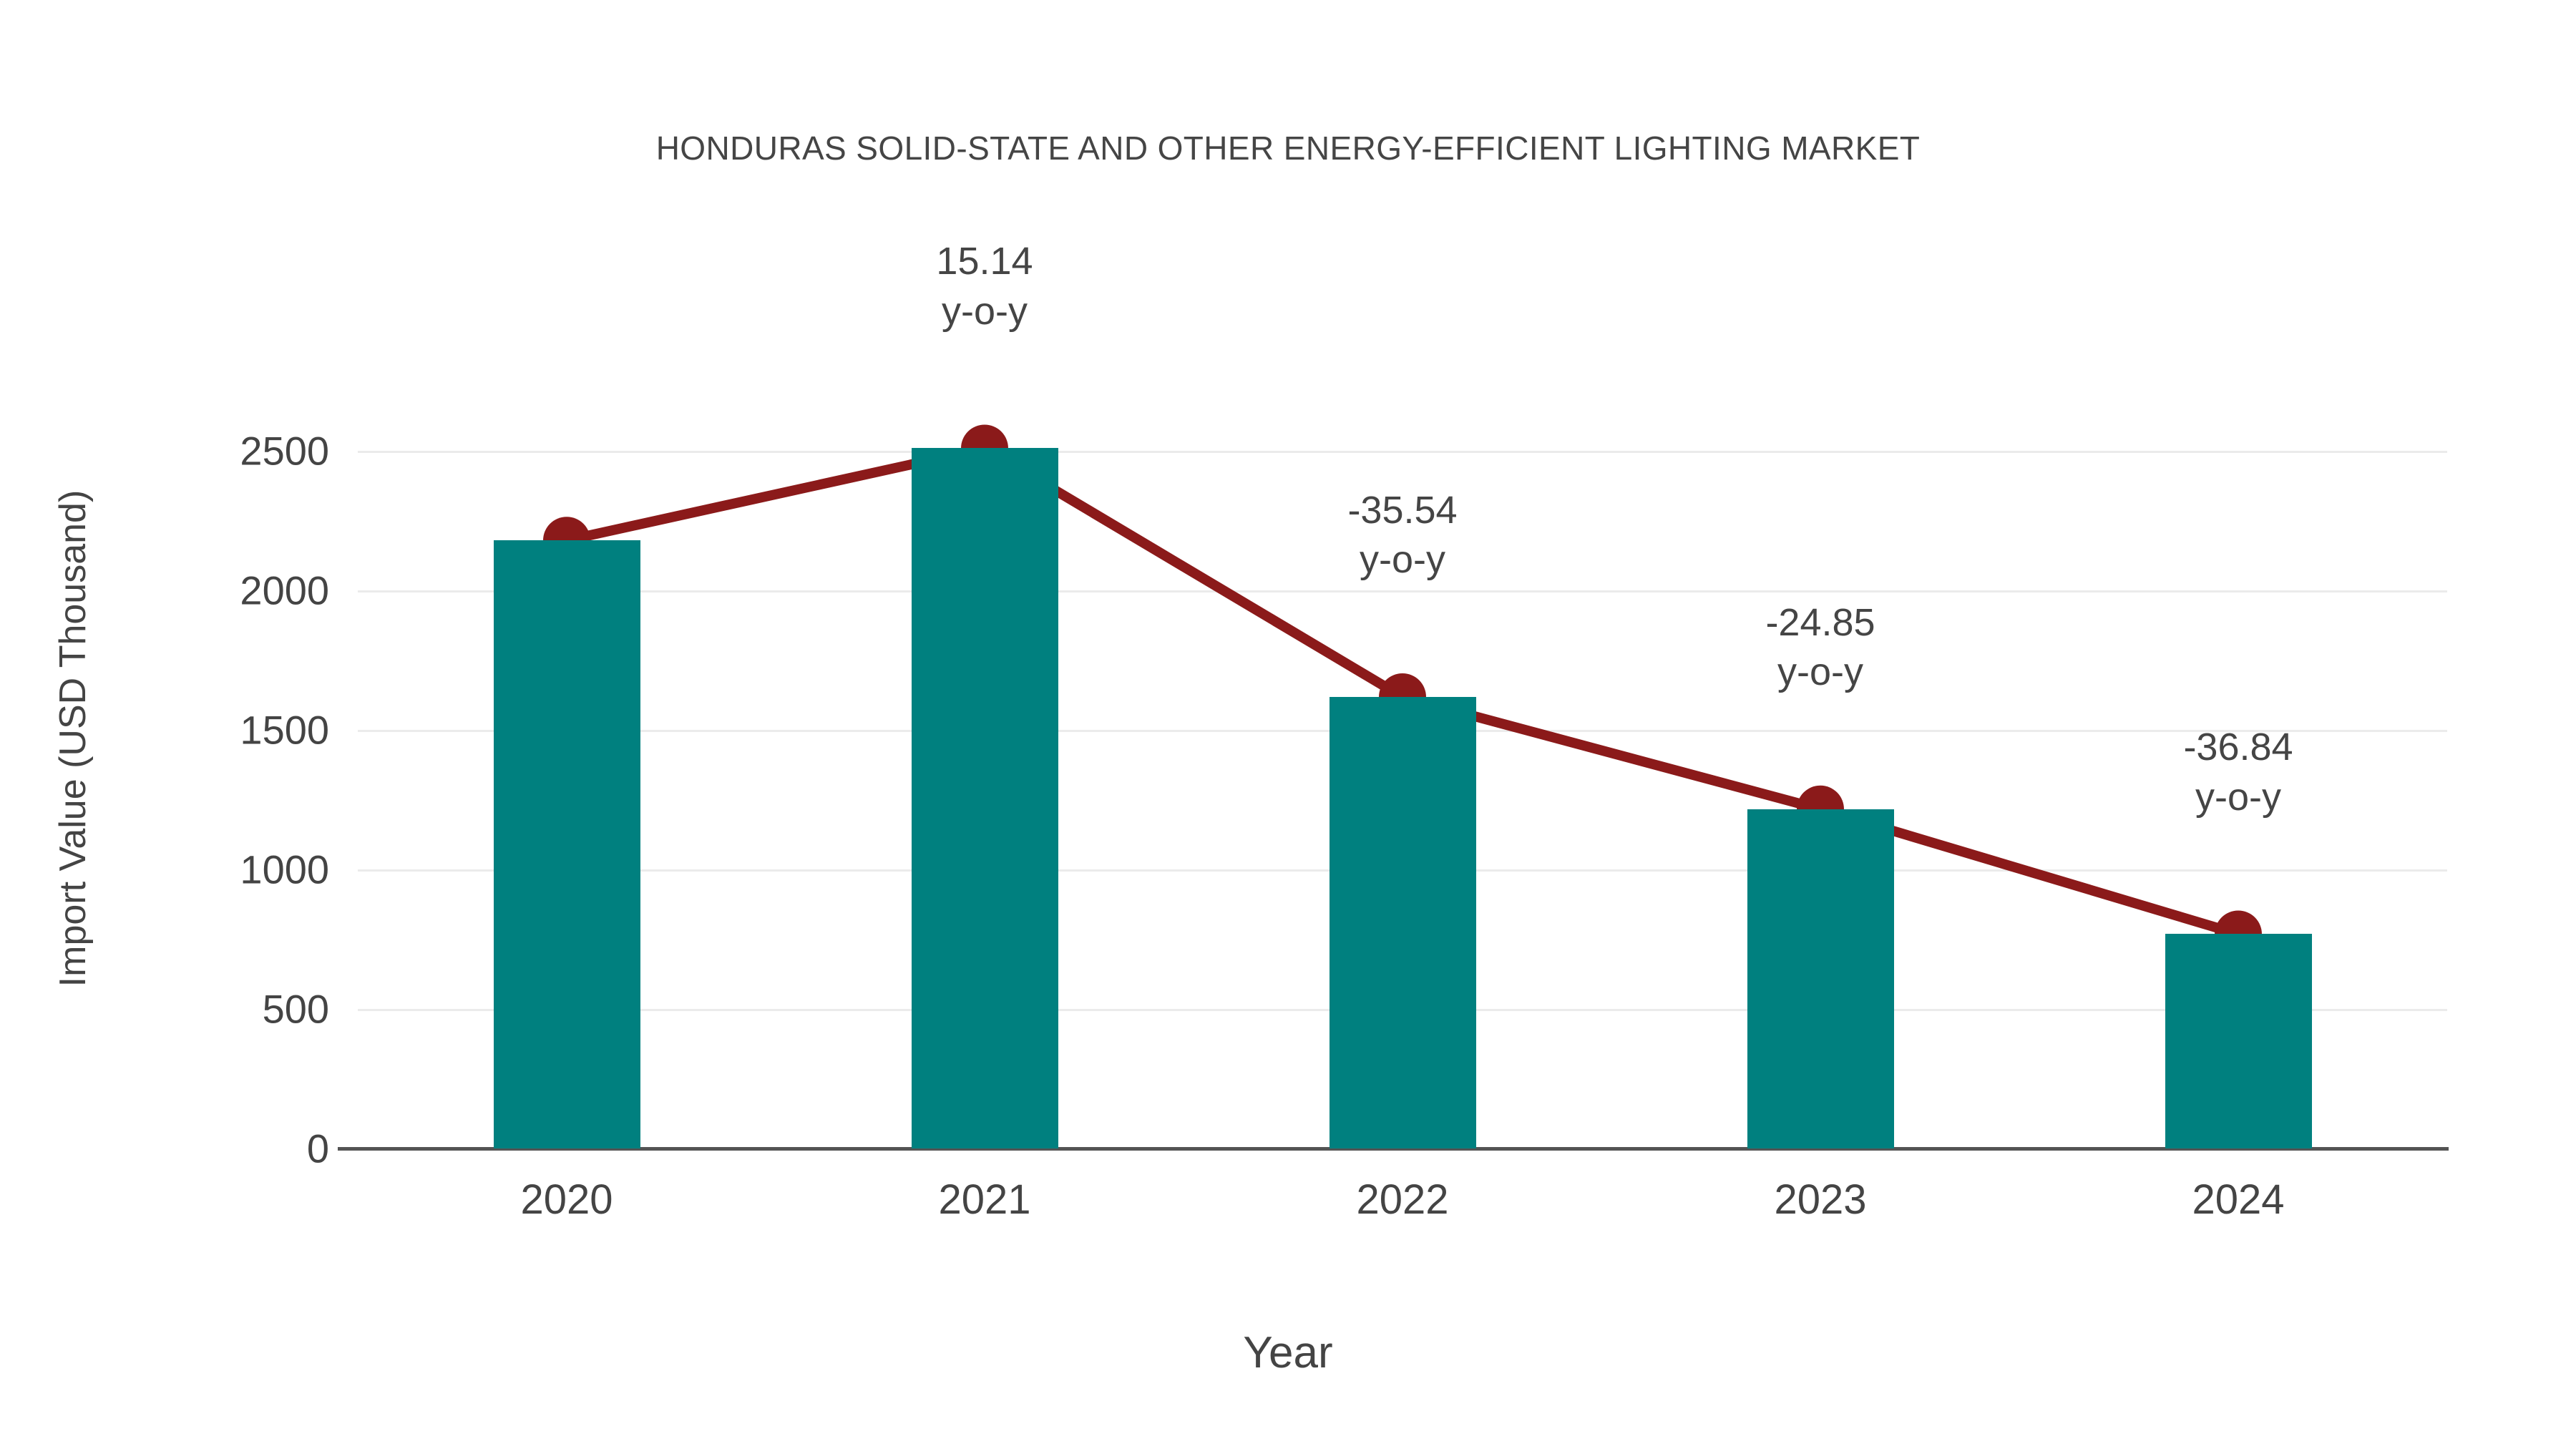 Image resolution: width=2576 pixels, height=1449 pixels. I want to click on annotation-value: 15.14, so click(984, 261).